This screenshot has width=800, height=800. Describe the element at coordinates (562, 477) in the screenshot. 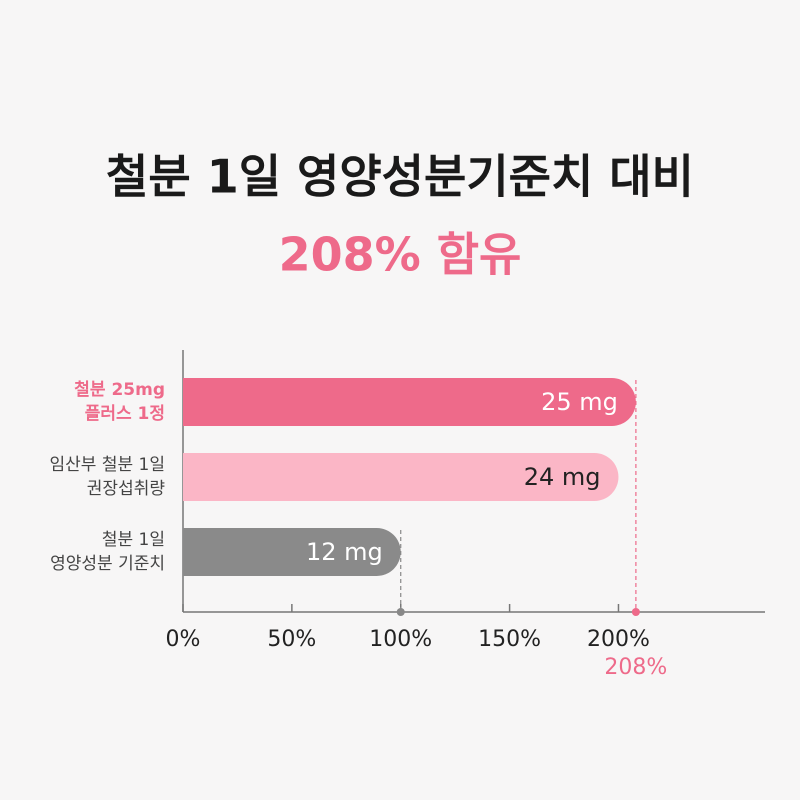

I see `value-label: 24 mg` at that location.